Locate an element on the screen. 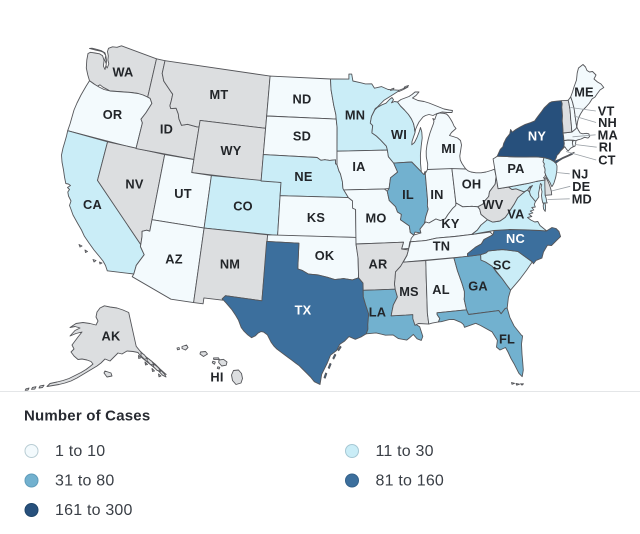 This screenshot has height=534, width=640. svg-text: MO is located at coordinates (375, 218).